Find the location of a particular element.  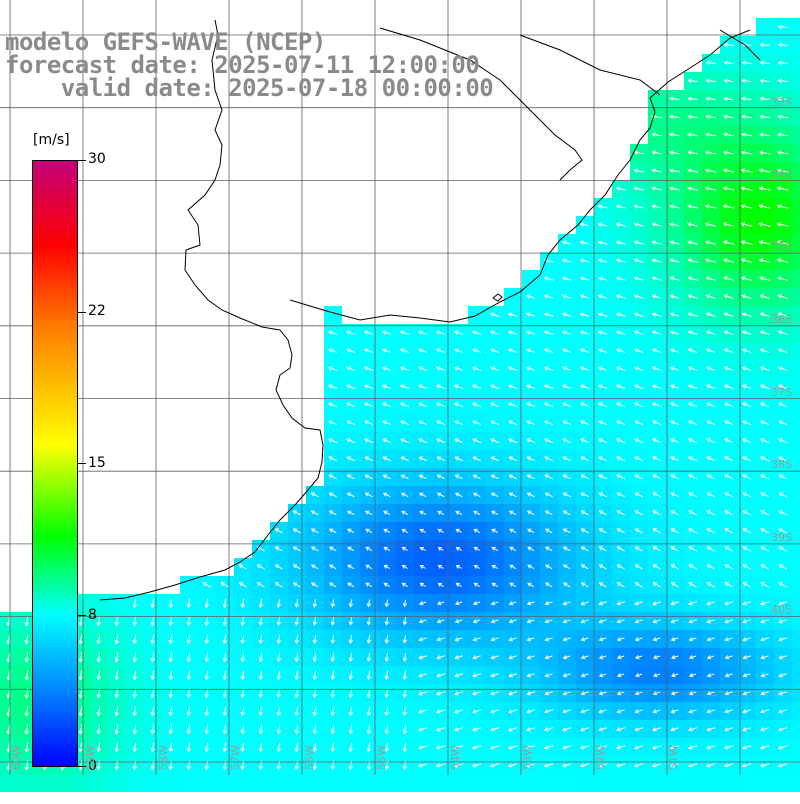

island-outline is located at coordinates (497, 297).